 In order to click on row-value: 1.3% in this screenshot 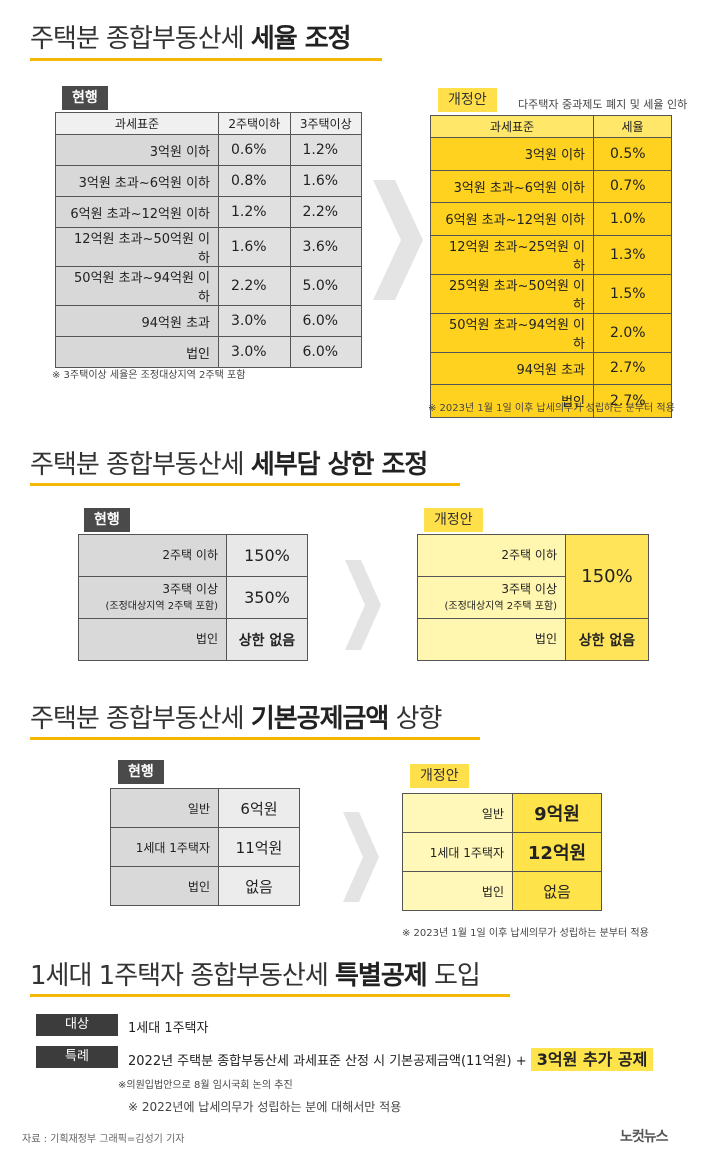, I will do `click(632, 254)`.